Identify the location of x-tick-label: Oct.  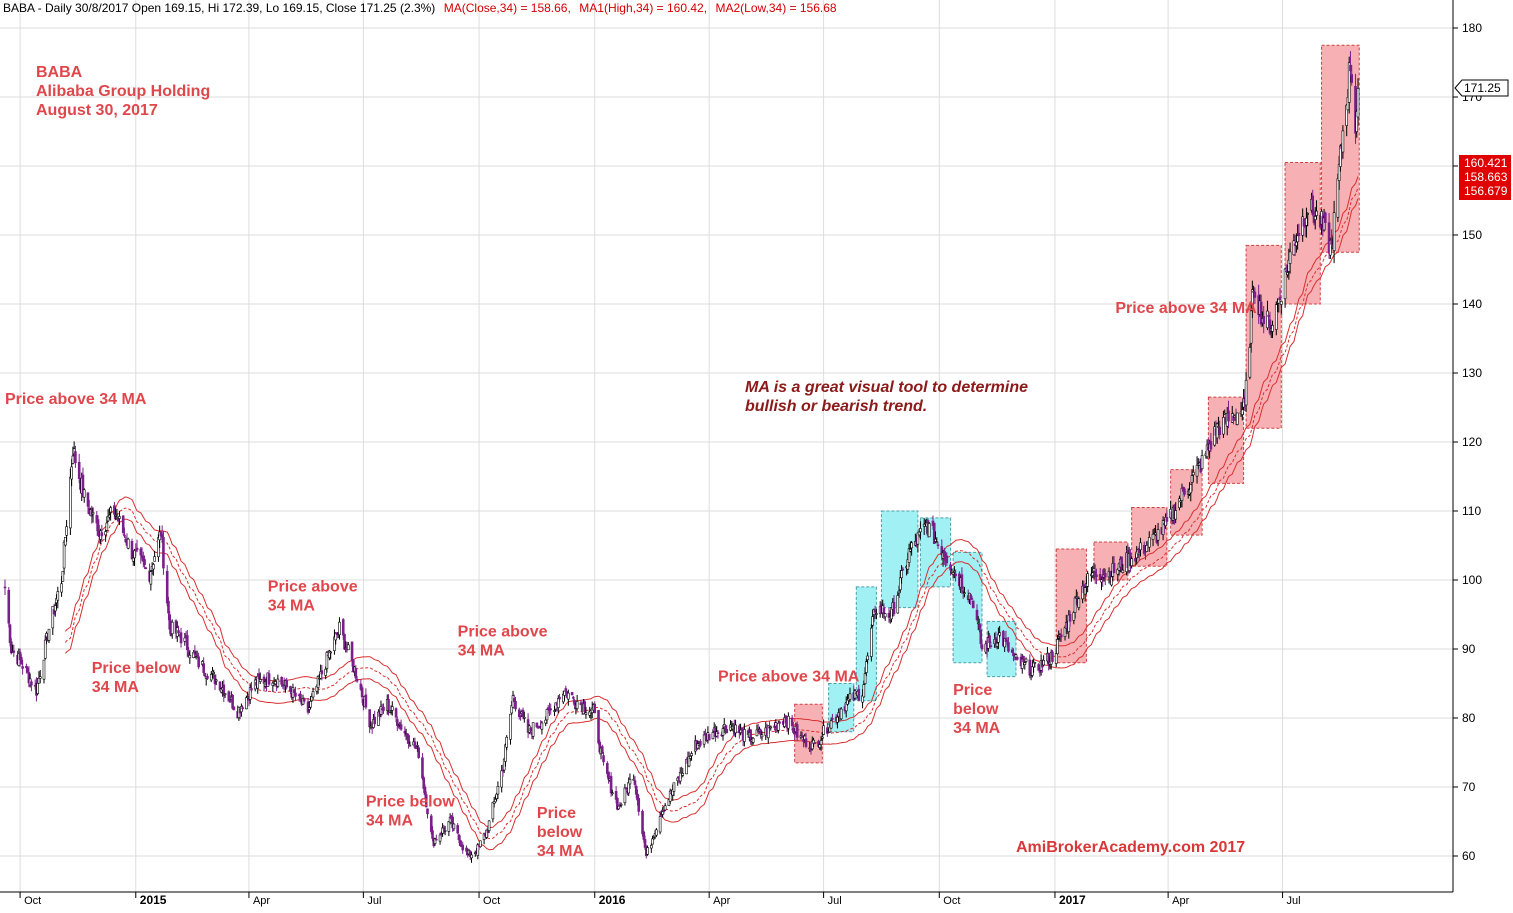
(951, 901).